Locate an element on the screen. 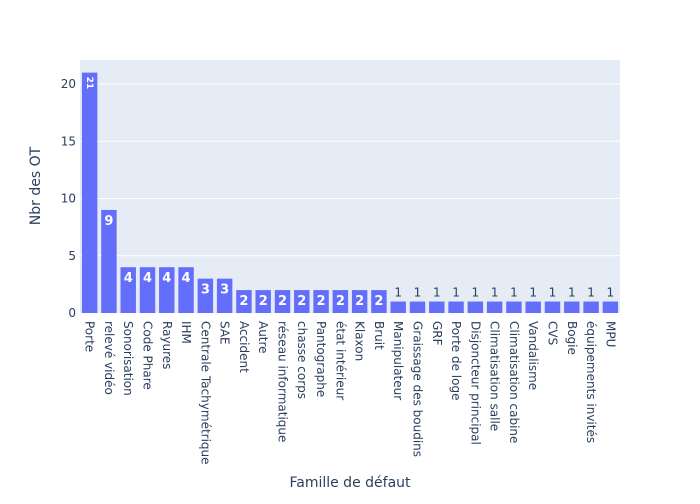 This screenshot has height=504, width=700. x-tick-label: Rayures is located at coordinates (167, 345).